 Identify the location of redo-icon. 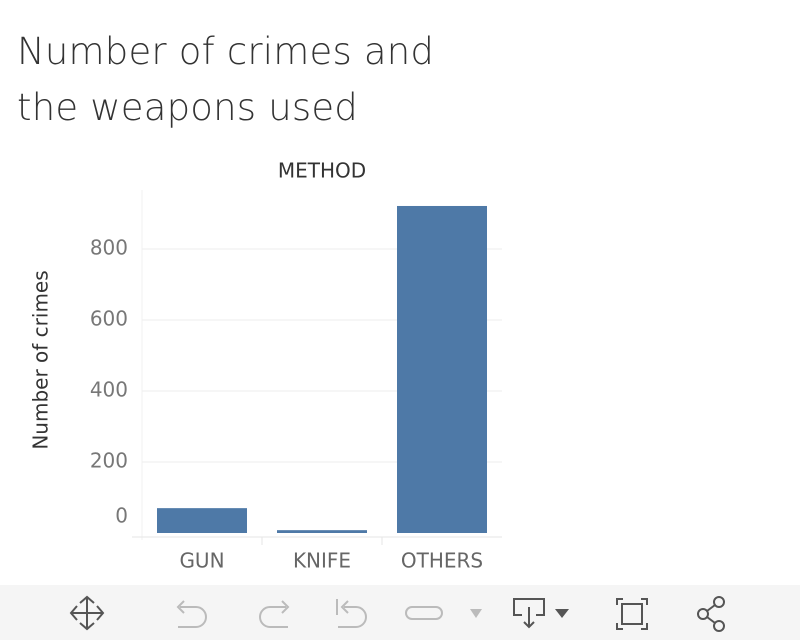
(274, 614).